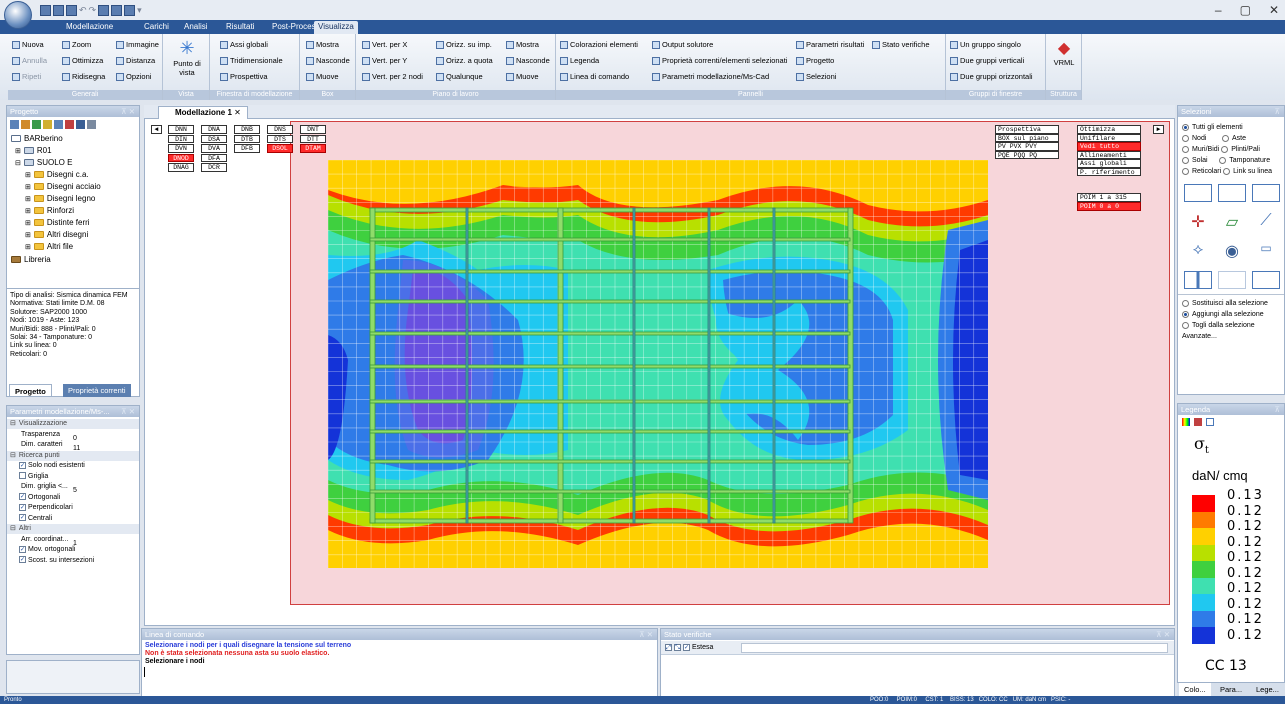 The height and width of the screenshot is (704, 1285). What do you see at coordinates (33, 150) in the screenshot?
I see `tree-item-r01: ⊞ R01` at bounding box center [33, 150].